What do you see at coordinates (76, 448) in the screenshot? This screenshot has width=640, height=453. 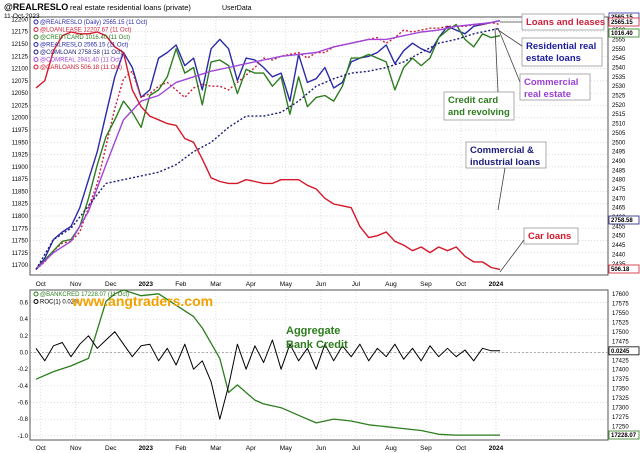 I see `x-tick-label-lower: Nov` at bounding box center [76, 448].